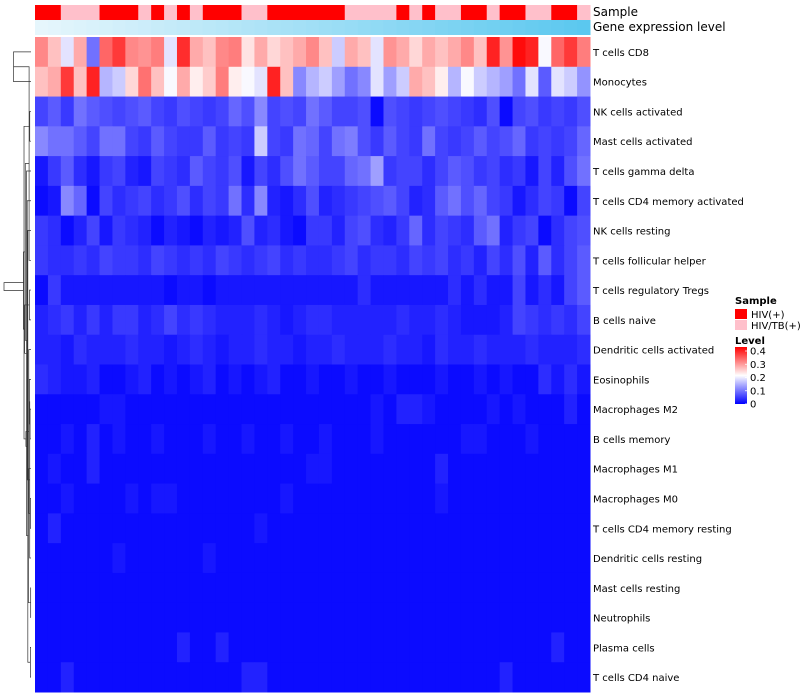 This screenshot has height=700, width=800. Describe the element at coordinates (647, 559) in the screenshot. I see `row-label: Dendritic cells resting` at that location.